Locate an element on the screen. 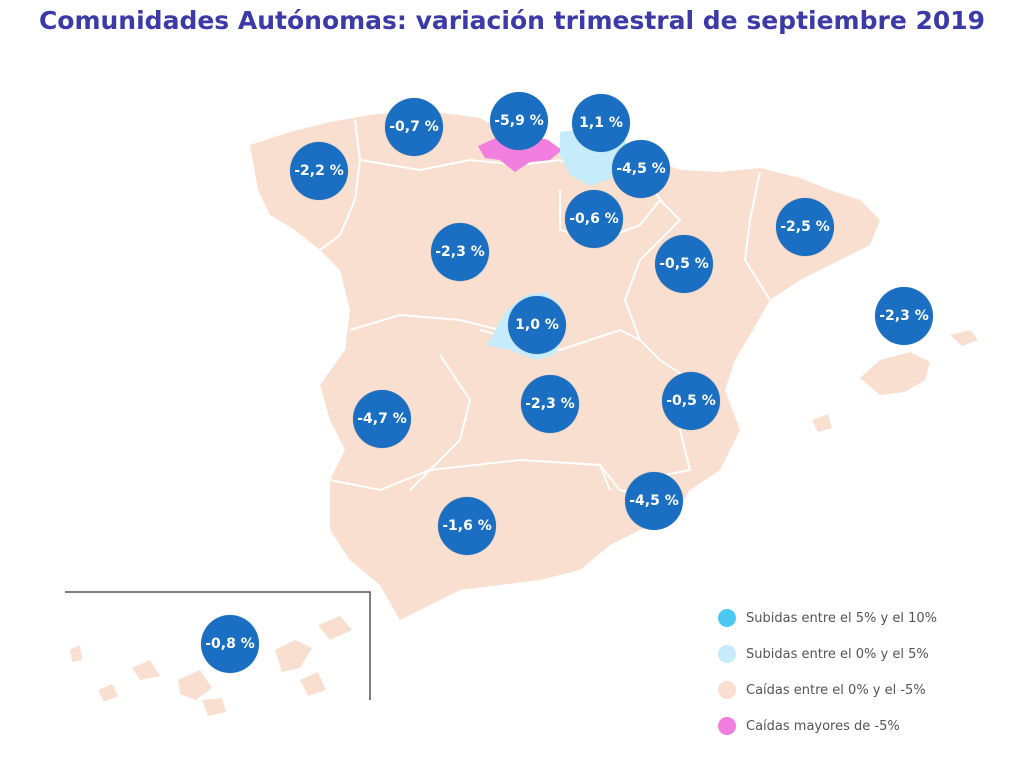 The width and height of the screenshot is (1024, 766). bubble-galicia: -2,2 % is located at coordinates (319, 171).